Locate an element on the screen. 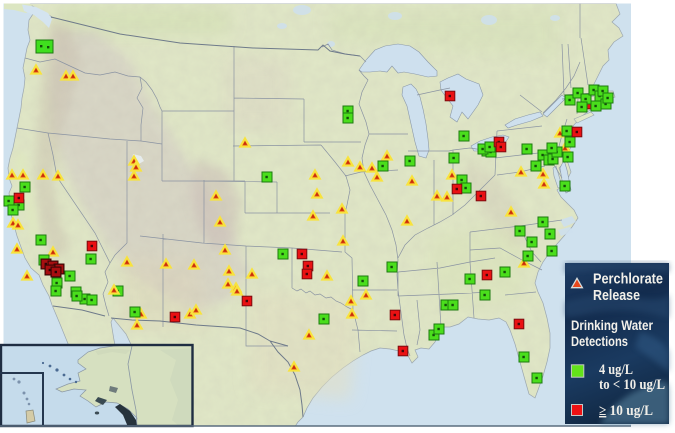  svg-text: ≥ 10 ug/L is located at coordinates (626, 411).